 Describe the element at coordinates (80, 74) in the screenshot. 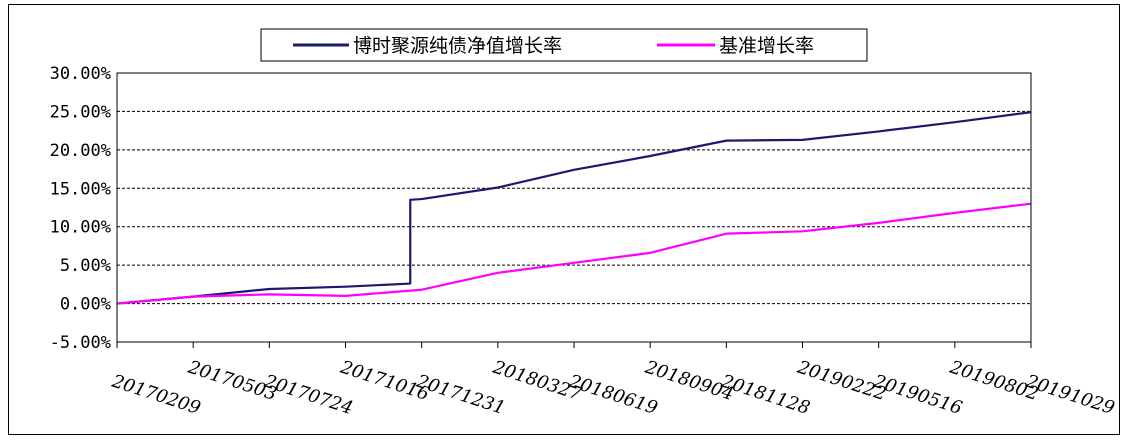

I see `y-tick-label: 30.00%` at that location.